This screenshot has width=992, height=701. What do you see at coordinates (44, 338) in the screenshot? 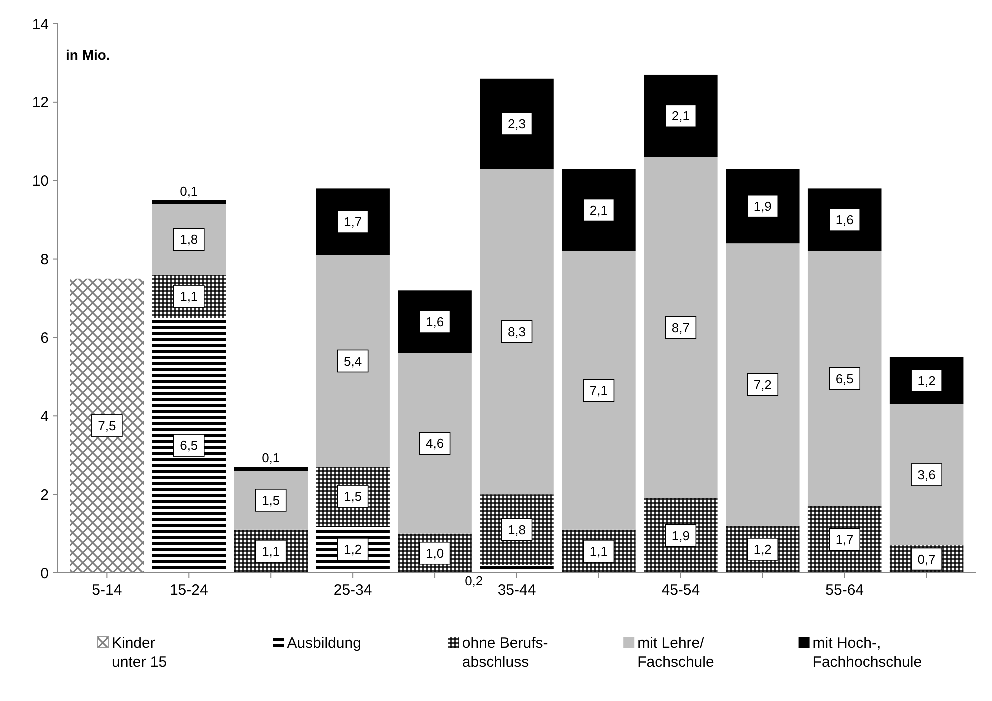
I see `y-tick-label: 6` at bounding box center [44, 338].